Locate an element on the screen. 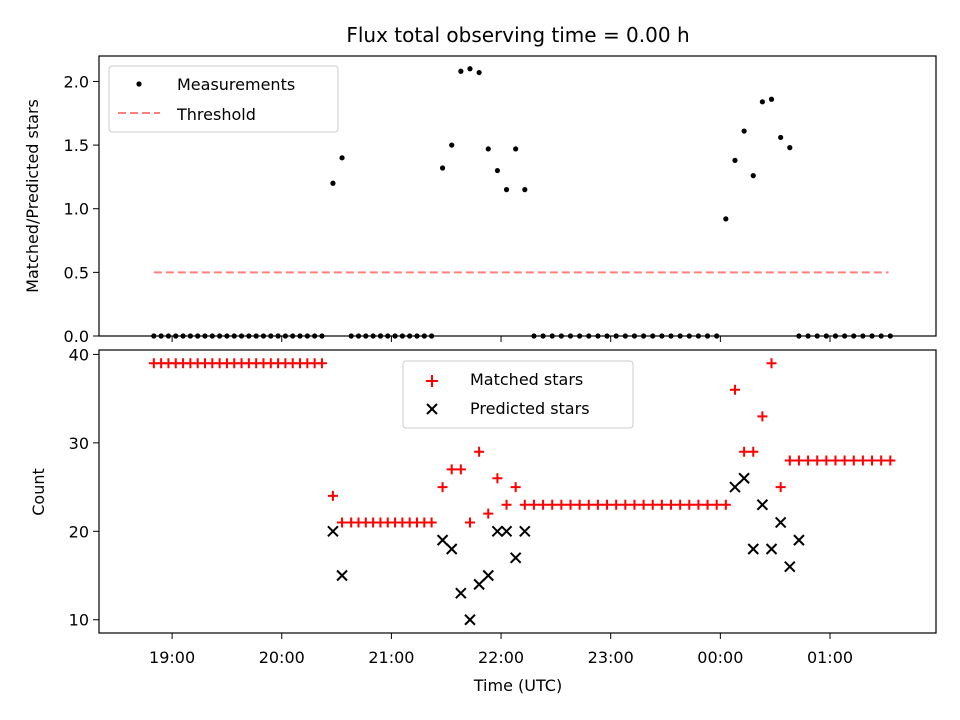 The image size is (960, 720). bottom-xtick-label: 00:00 is located at coordinates (720, 657).